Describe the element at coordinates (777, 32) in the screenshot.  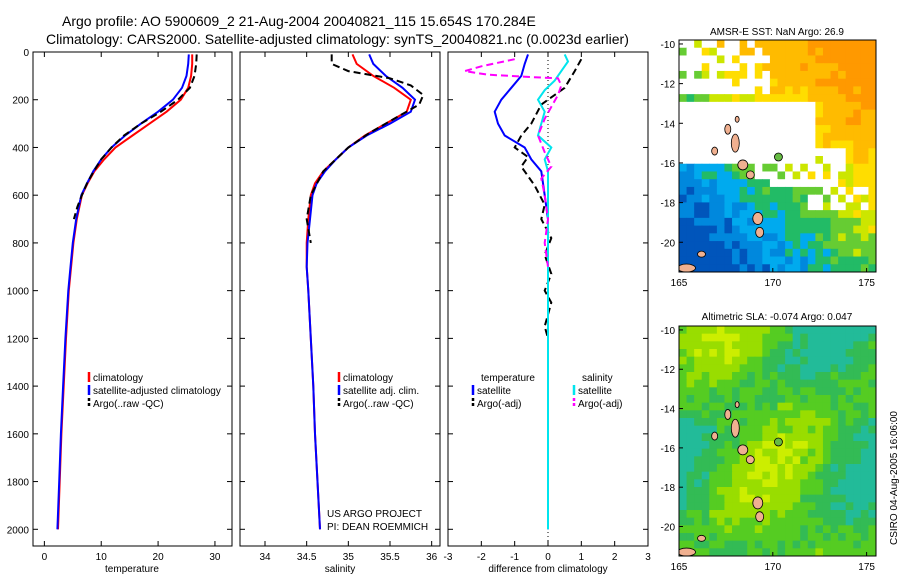
I see `sst-map-title: AMSR-E SST: NaN Argo: 26.9` at that location.